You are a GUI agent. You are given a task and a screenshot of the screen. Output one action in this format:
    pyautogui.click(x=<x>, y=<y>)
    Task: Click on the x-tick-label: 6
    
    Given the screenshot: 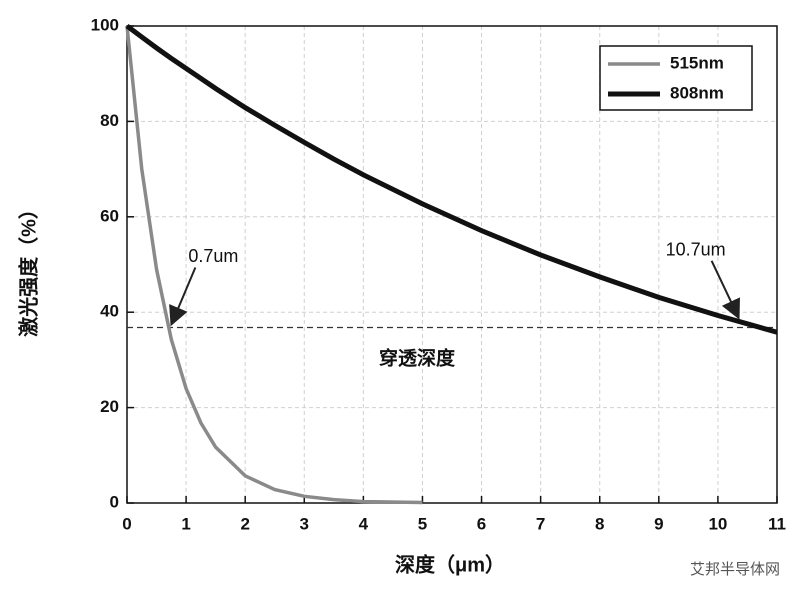 What is the action you would take?
    pyautogui.click(x=481, y=523)
    